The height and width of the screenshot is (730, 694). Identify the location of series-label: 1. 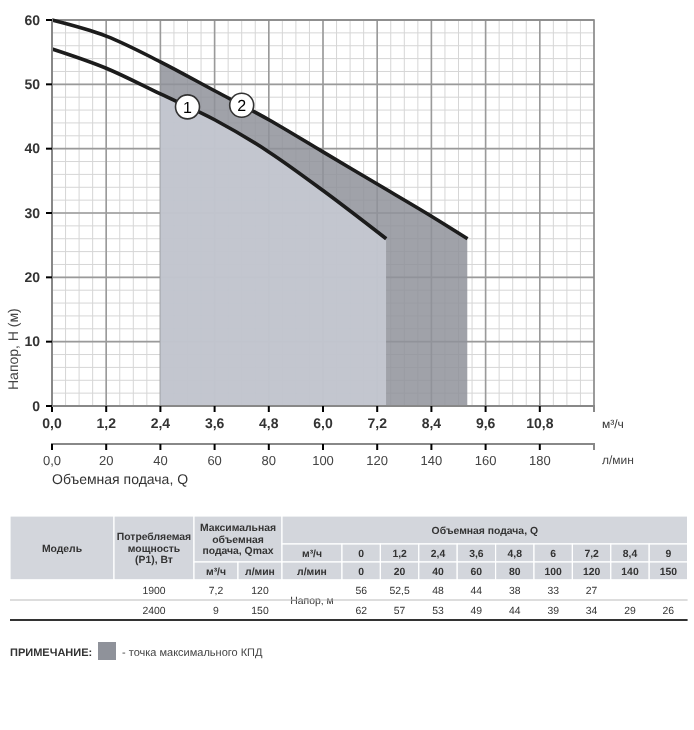
(188, 107).